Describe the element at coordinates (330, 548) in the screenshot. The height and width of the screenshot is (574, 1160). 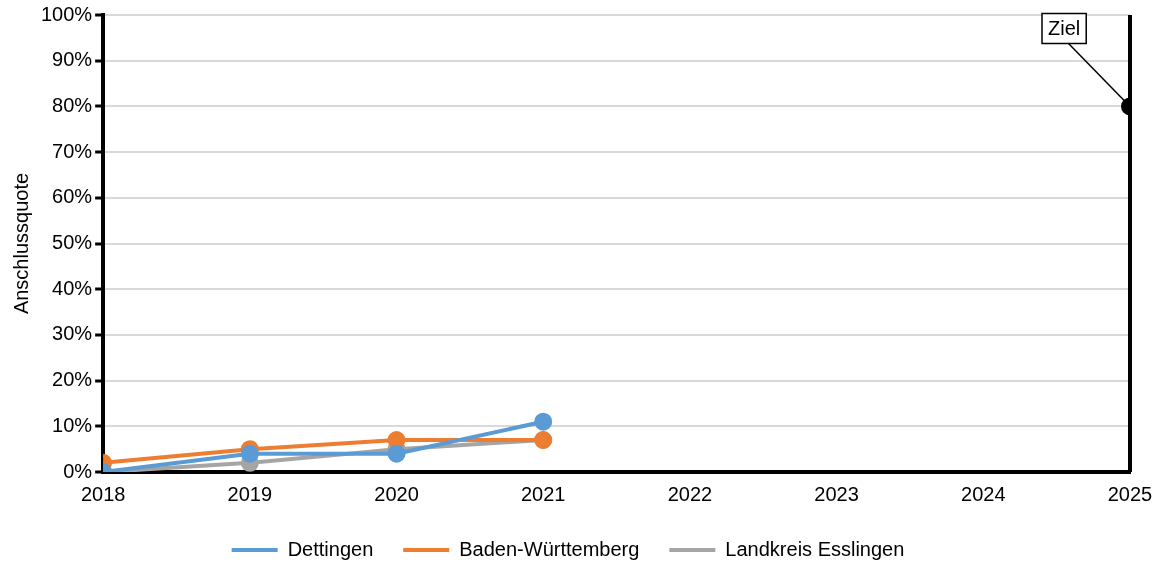
I see `legend-label: Dettingen` at that location.